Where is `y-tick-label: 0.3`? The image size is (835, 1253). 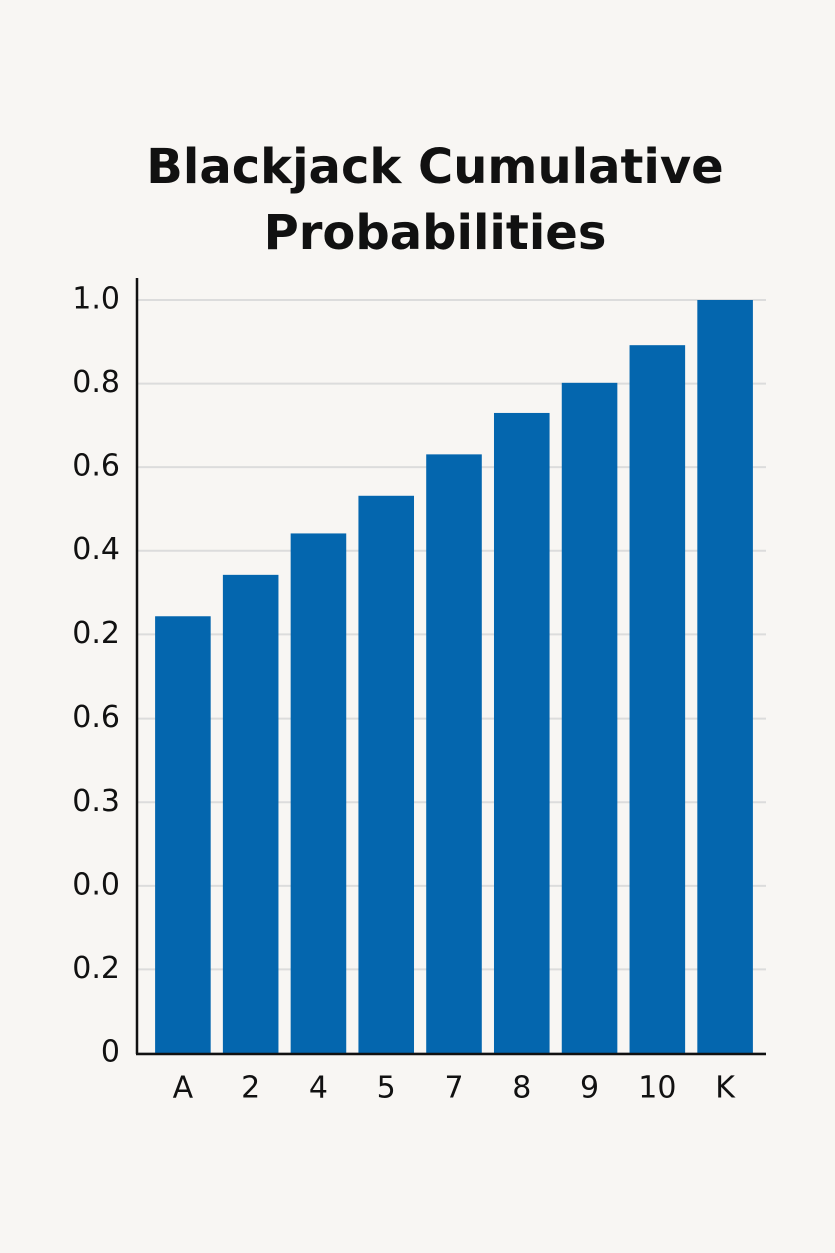 y-tick-label: 0.3 is located at coordinates (96, 801).